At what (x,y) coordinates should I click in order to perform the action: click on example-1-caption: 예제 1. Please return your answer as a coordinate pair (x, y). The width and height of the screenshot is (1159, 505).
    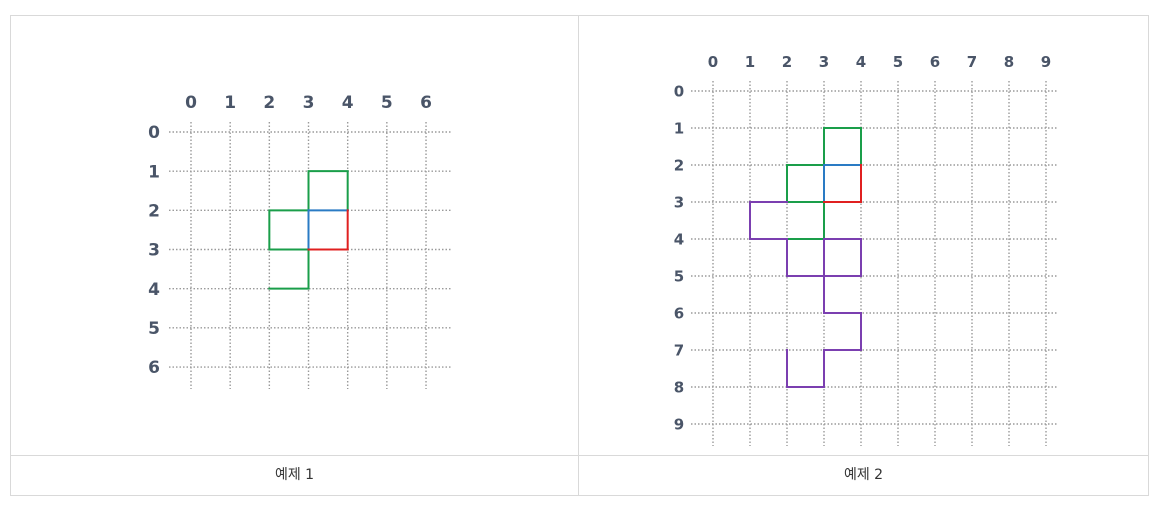
    Looking at the image, I should click on (294, 475).